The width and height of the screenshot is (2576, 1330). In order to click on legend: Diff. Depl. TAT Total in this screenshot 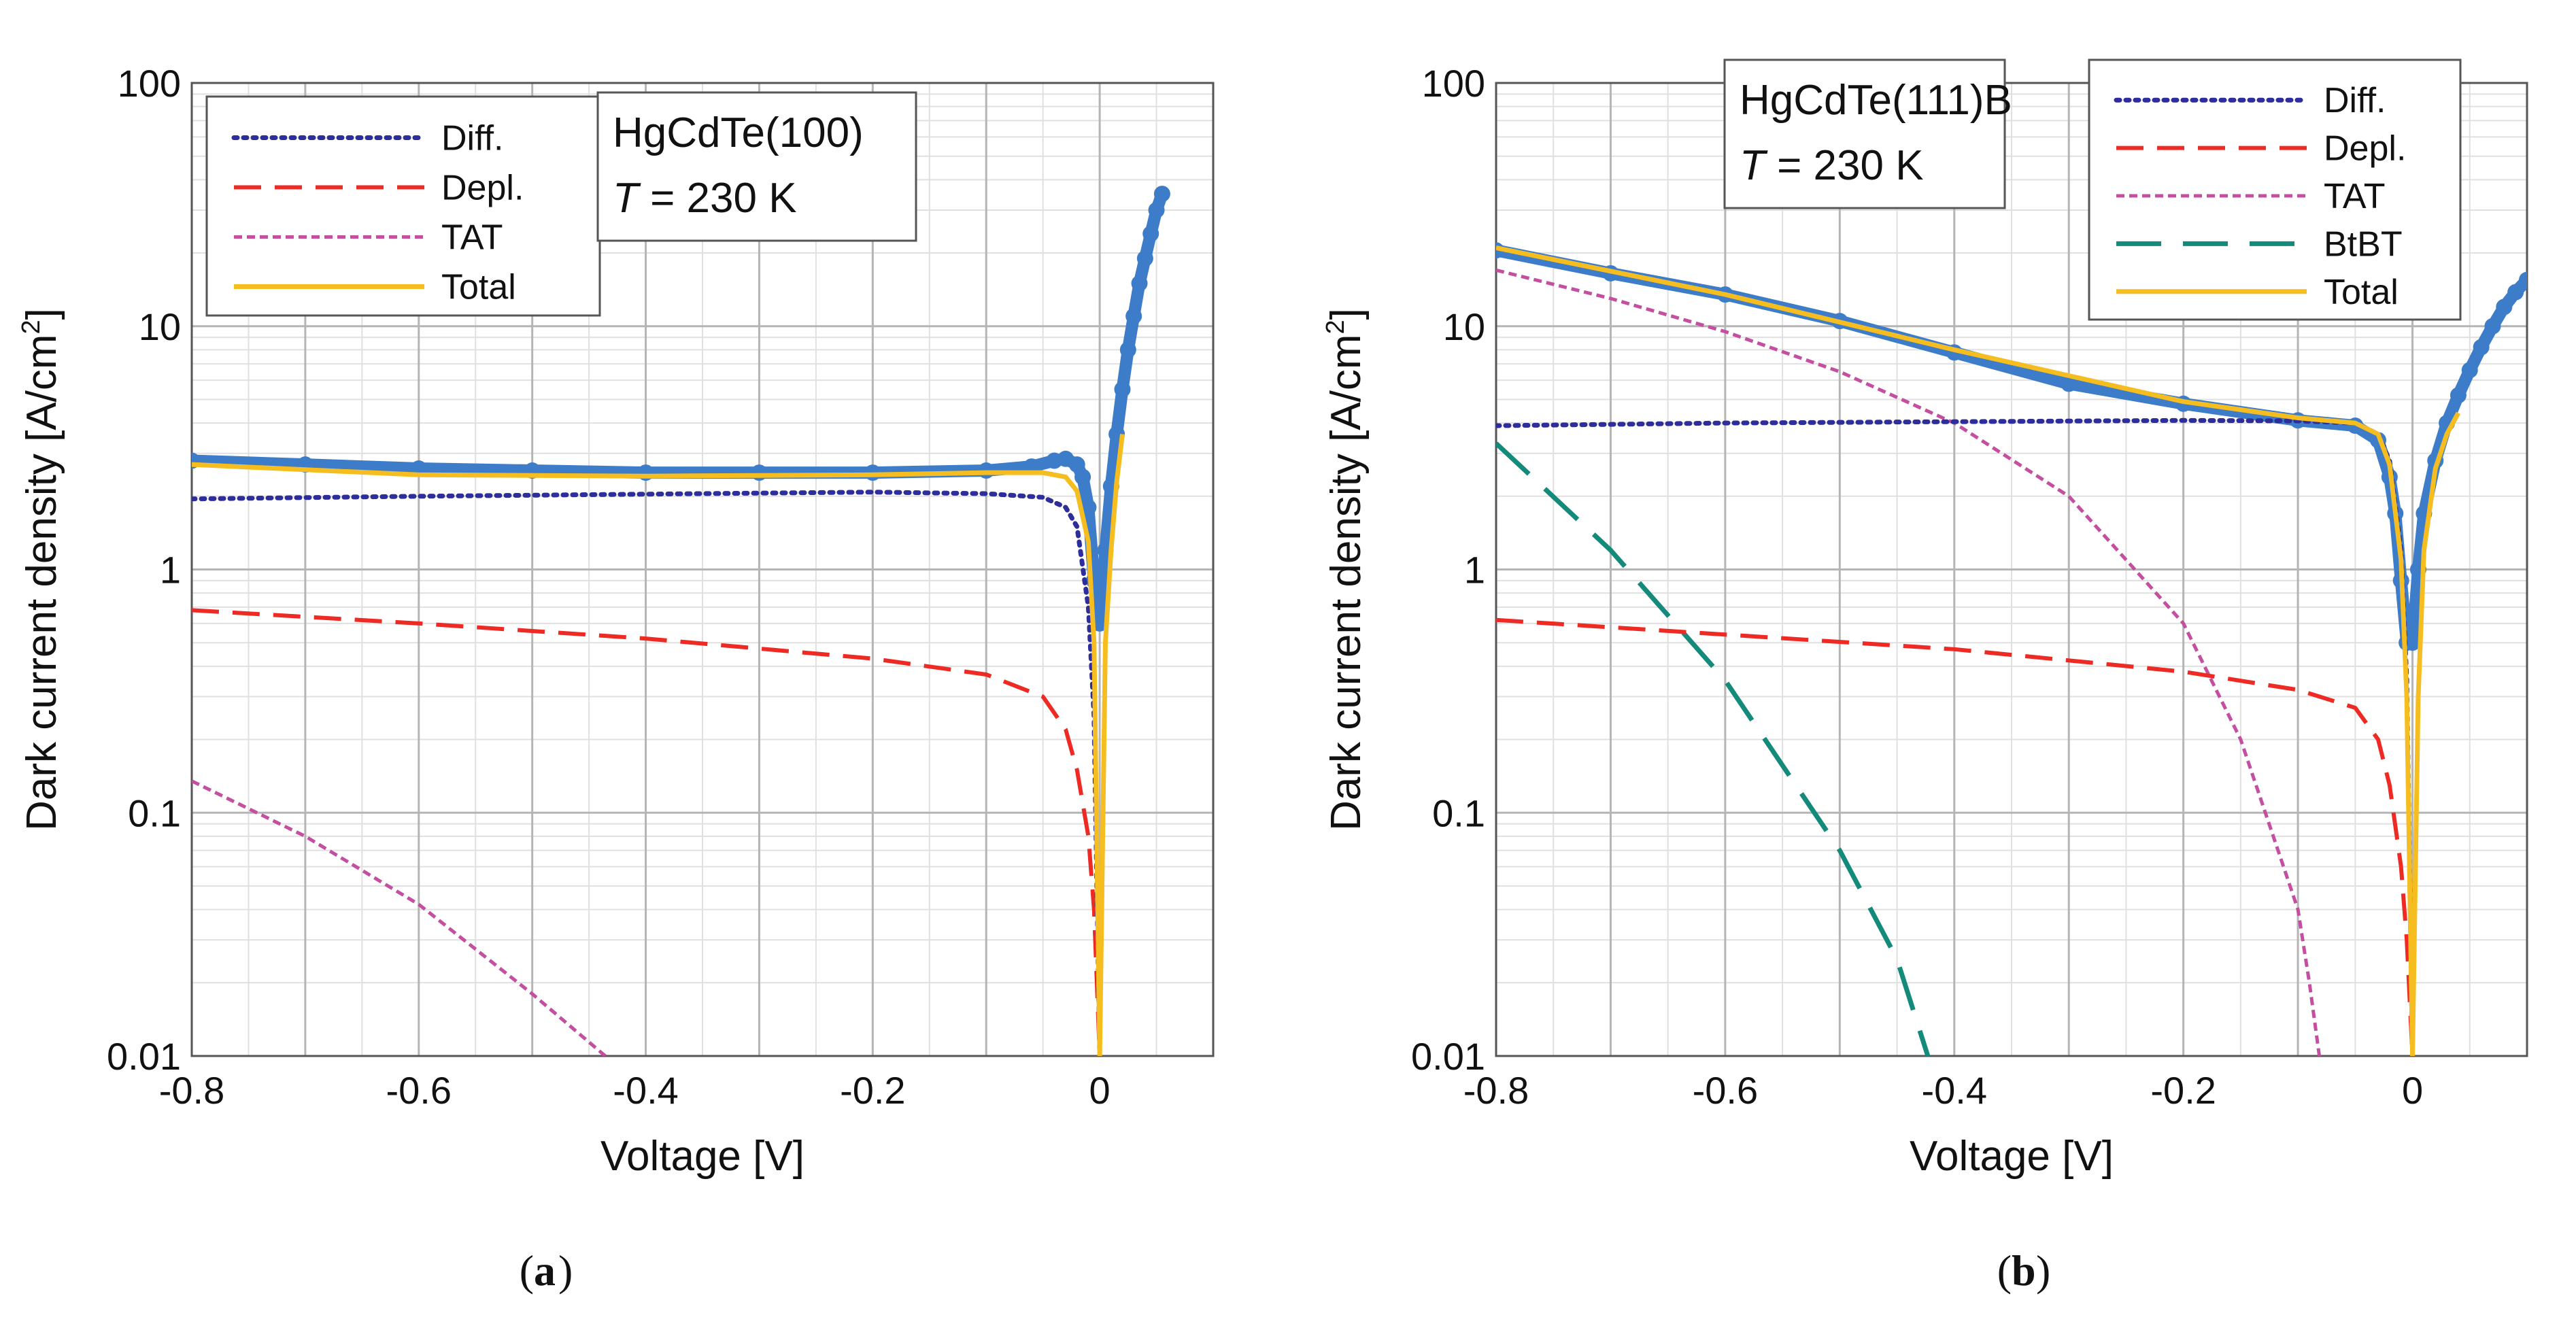, I will do `click(403, 206)`.